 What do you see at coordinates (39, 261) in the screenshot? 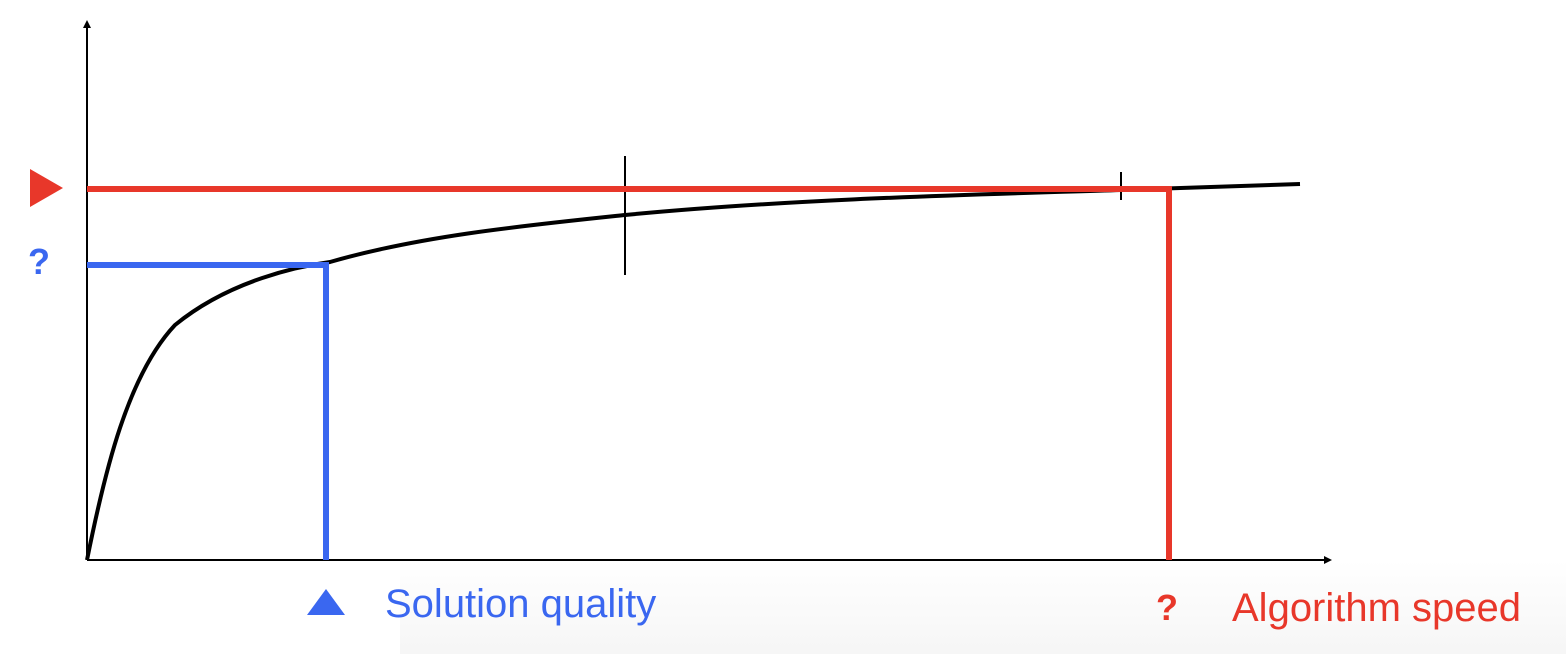
I see `blue-unknown-mark: ?` at bounding box center [39, 261].